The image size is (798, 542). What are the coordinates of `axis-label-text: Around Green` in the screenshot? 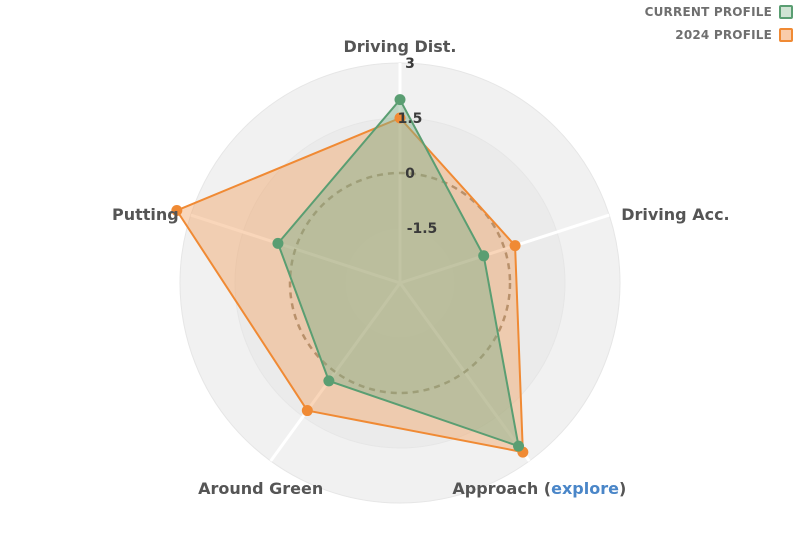 It's located at (260, 488).